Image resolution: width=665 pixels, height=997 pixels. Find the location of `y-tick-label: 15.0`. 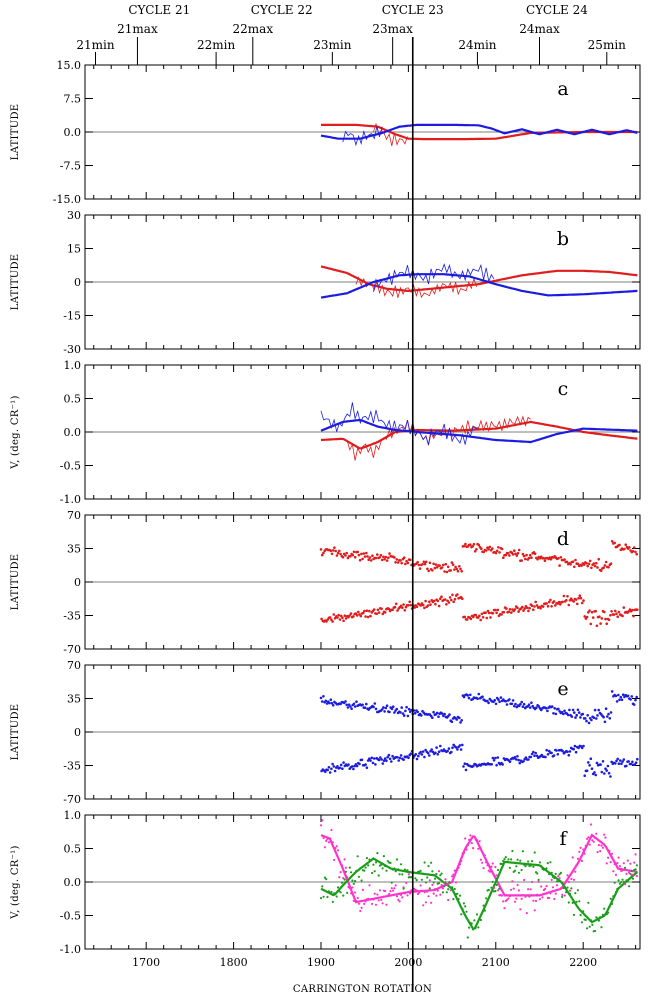

y-tick-label: 15.0 is located at coordinates (69, 65).